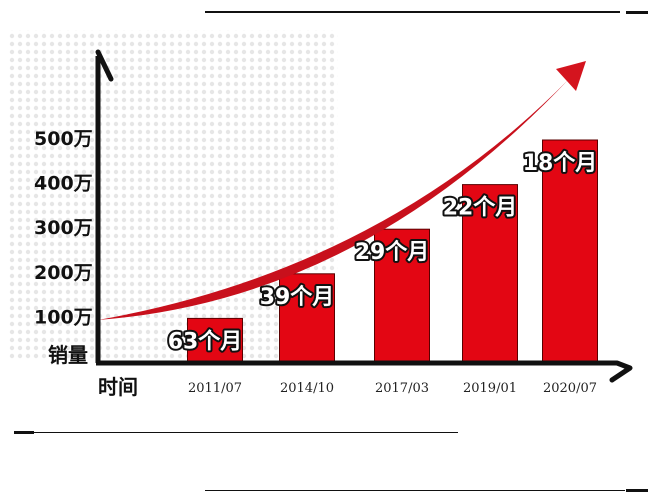  I want to click on data-label: 29个月, so click(392, 252).